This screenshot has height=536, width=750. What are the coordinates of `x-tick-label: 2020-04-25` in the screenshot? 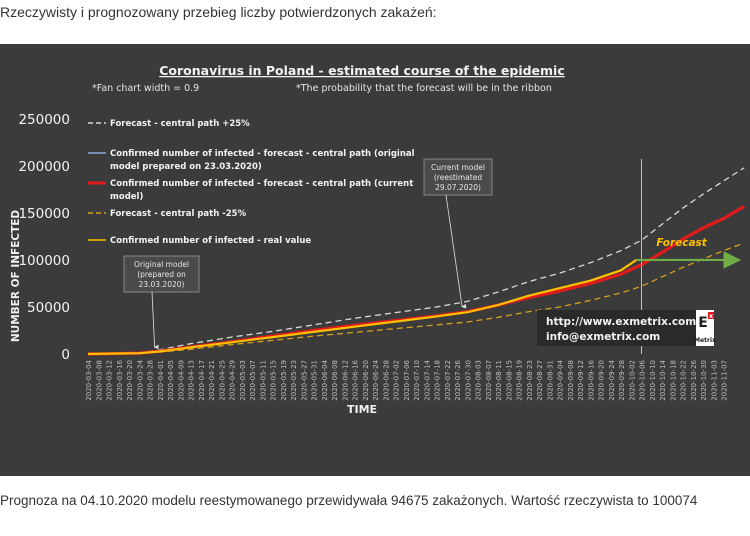 It's located at (222, 380).